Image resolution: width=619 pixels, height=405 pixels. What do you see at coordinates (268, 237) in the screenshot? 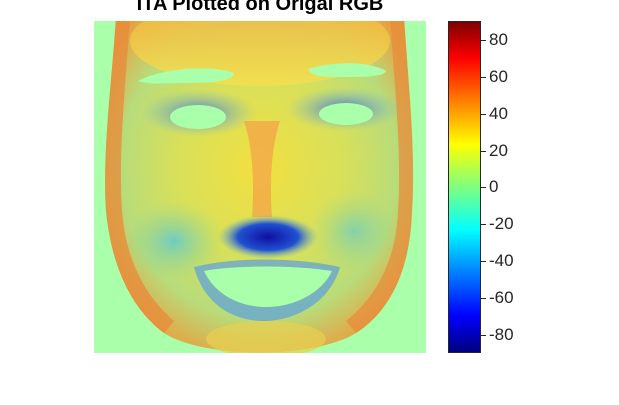
I see `nose-shadow-region` at bounding box center [268, 237].